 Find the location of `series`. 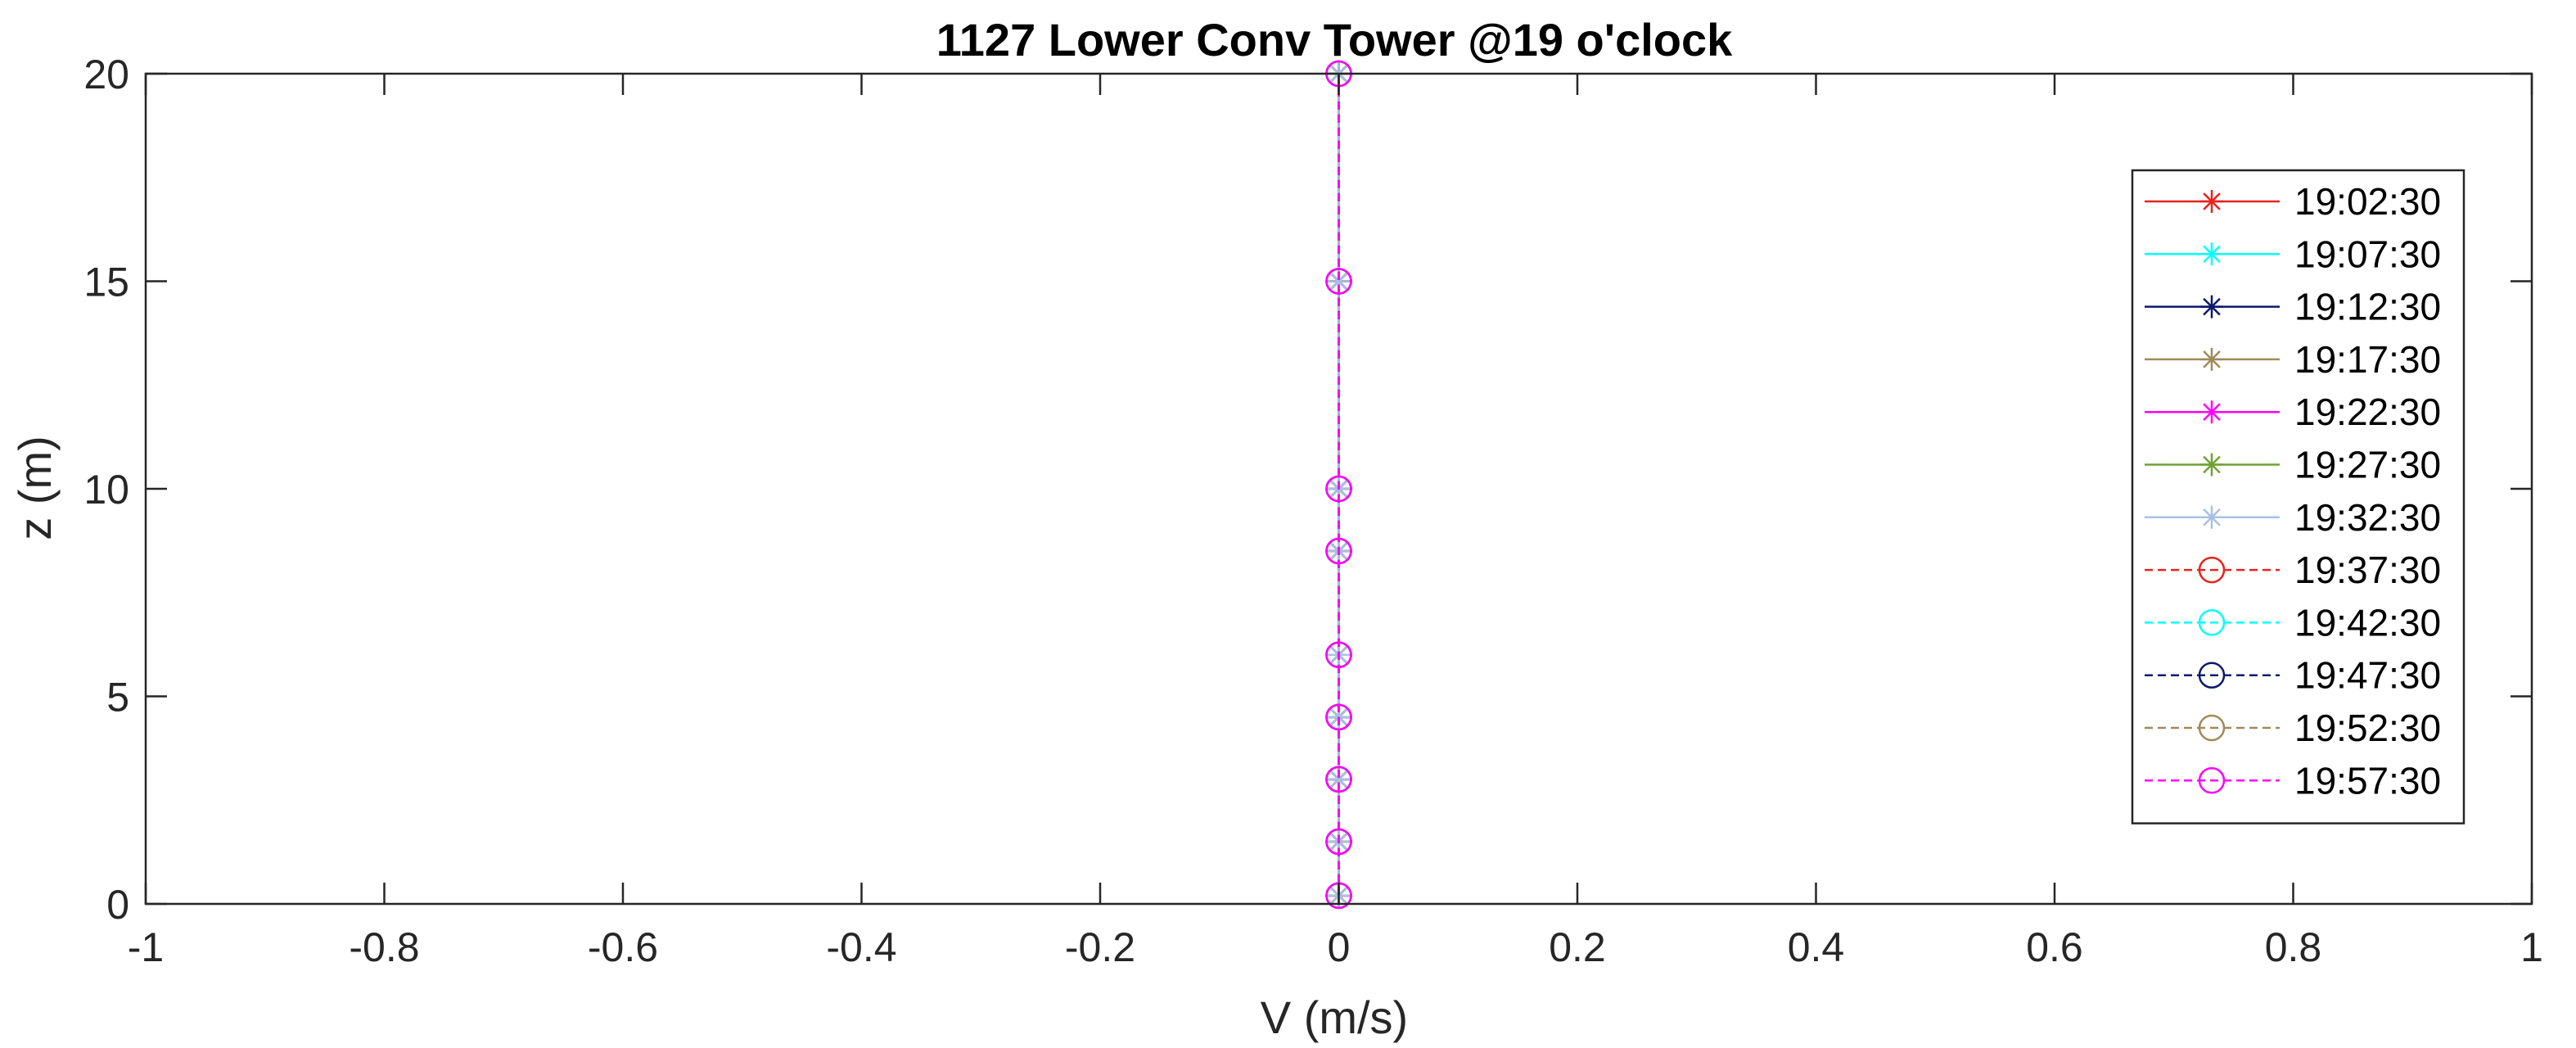

series is located at coordinates (1338, 485).